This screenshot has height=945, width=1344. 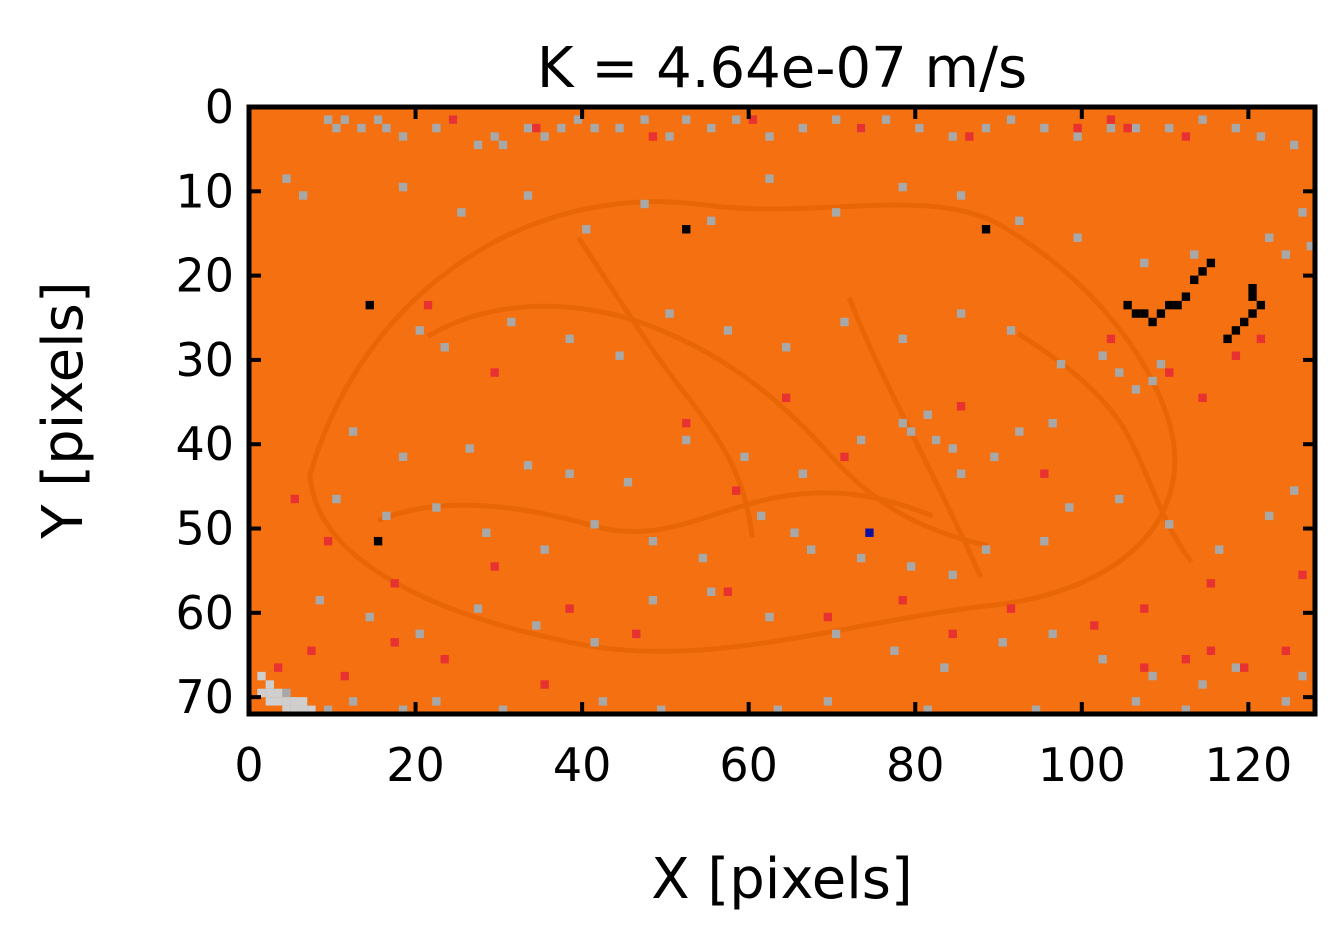 What do you see at coordinates (782, 68) in the screenshot?
I see `chart-title: K = 4.64e-07 m/s` at bounding box center [782, 68].